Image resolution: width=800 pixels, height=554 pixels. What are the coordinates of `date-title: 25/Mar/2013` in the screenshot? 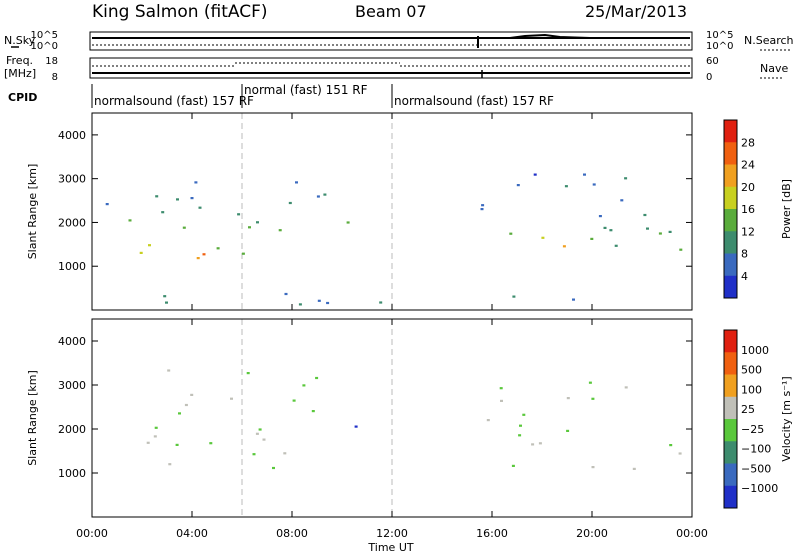 It's located at (636, 11).